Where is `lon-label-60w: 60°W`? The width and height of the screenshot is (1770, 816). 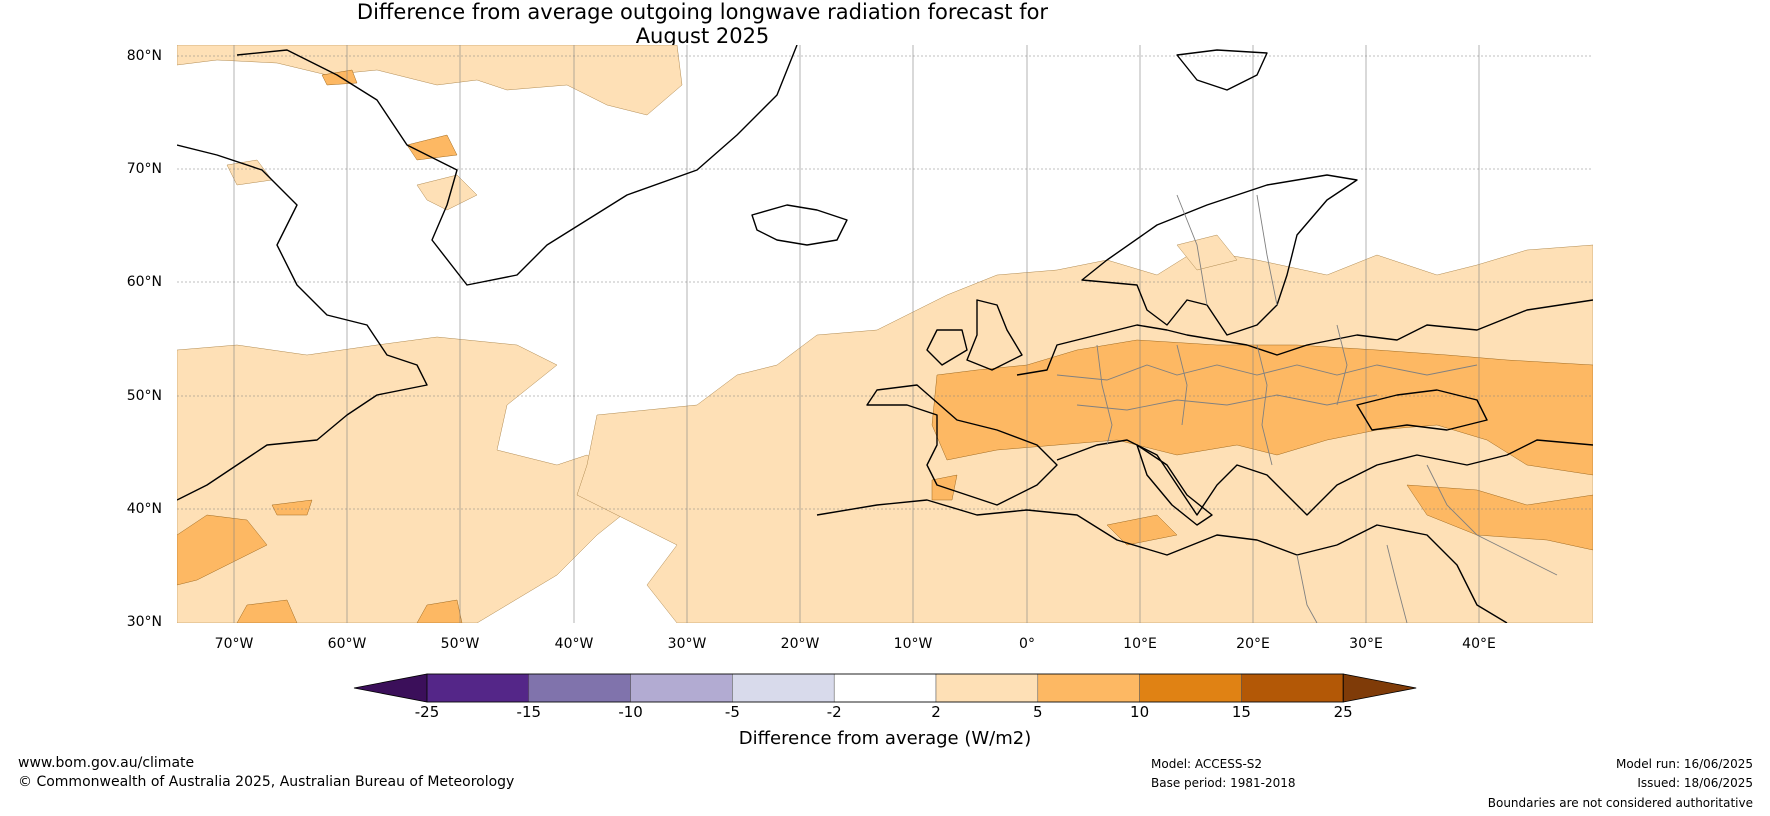 lon-label-60w: 60°W is located at coordinates (347, 644).